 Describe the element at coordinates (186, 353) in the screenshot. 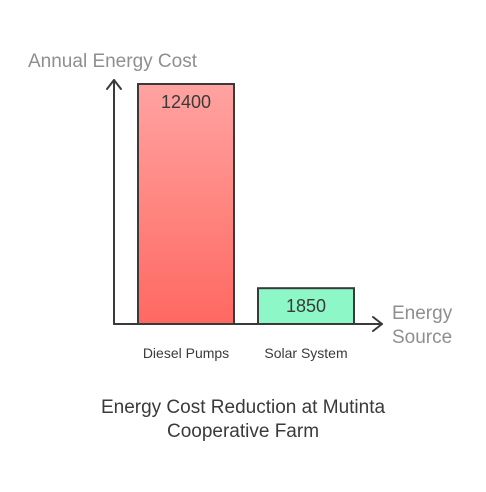

I see `category-label-diesel-pumps: Diesel Pumps` at that location.